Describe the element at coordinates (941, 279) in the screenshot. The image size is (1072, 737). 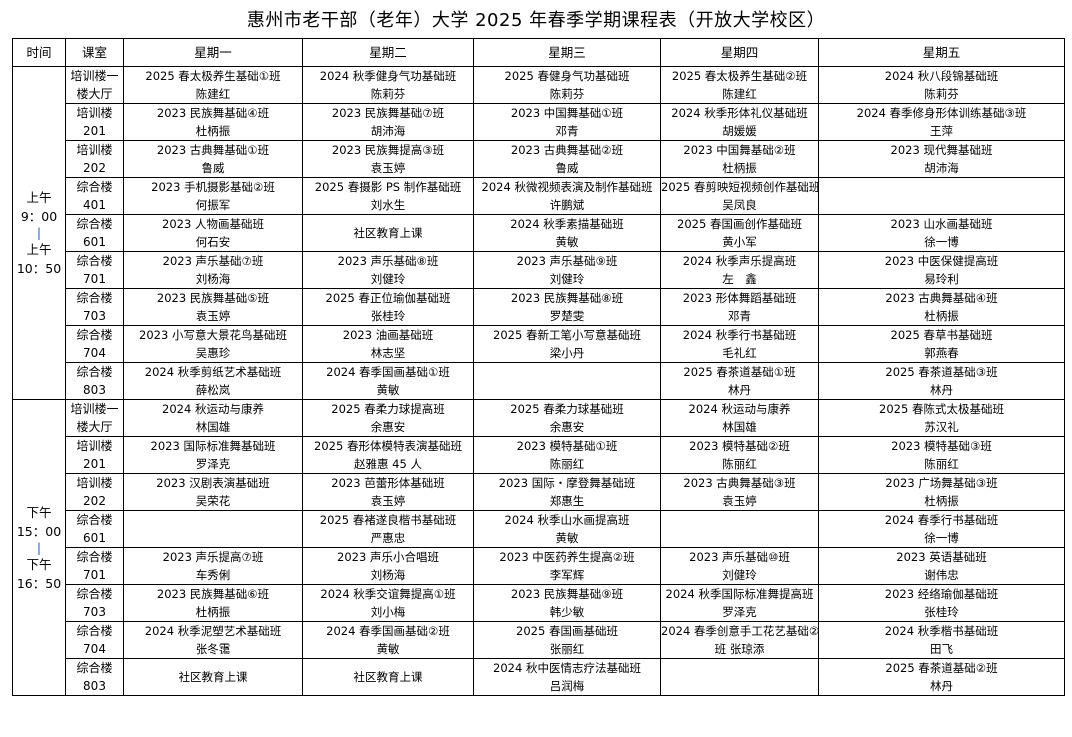
I see `teacher-name: 易玲利` at that location.